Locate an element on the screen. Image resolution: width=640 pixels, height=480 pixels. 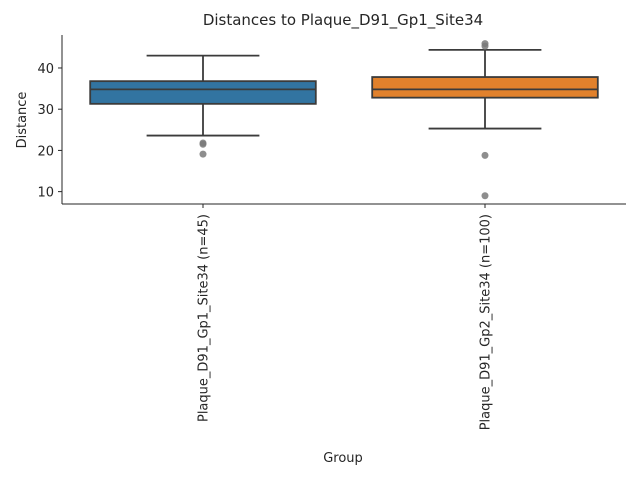
y-tick-label: 30 is located at coordinates (45, 110).